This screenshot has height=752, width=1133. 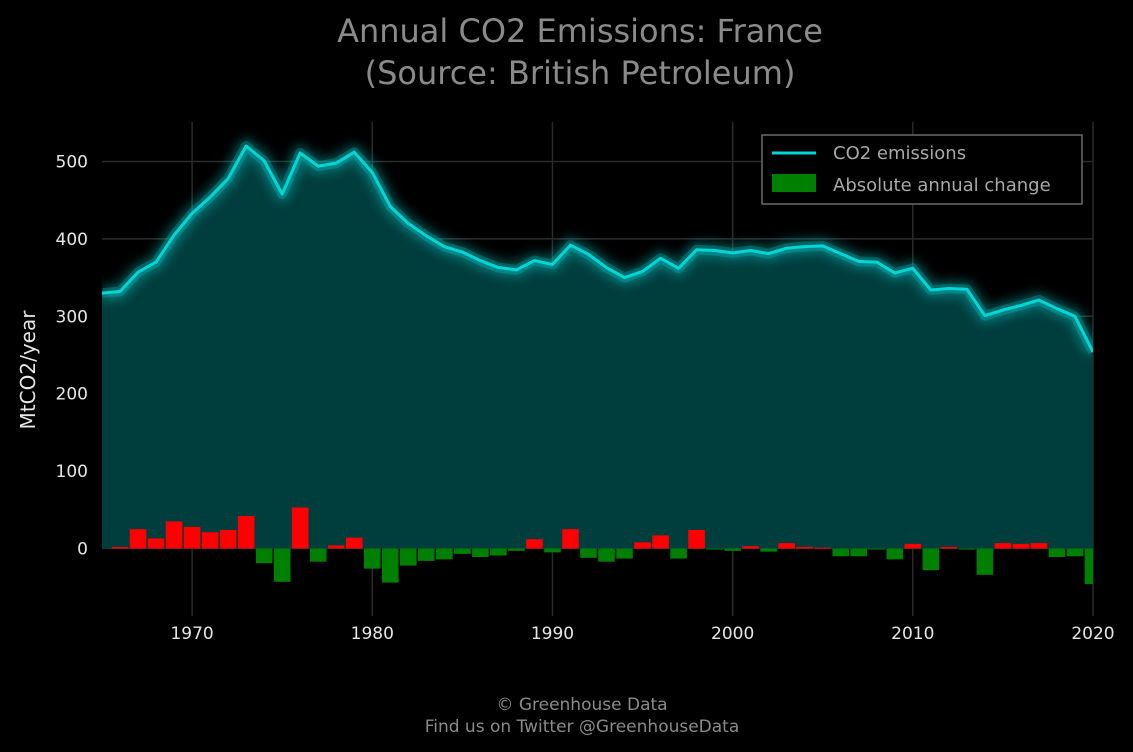 What do you see at coordinates (552, 634) in the screenshot?
I see `x-tick-label: 1990` at bounding box center [552, 634].